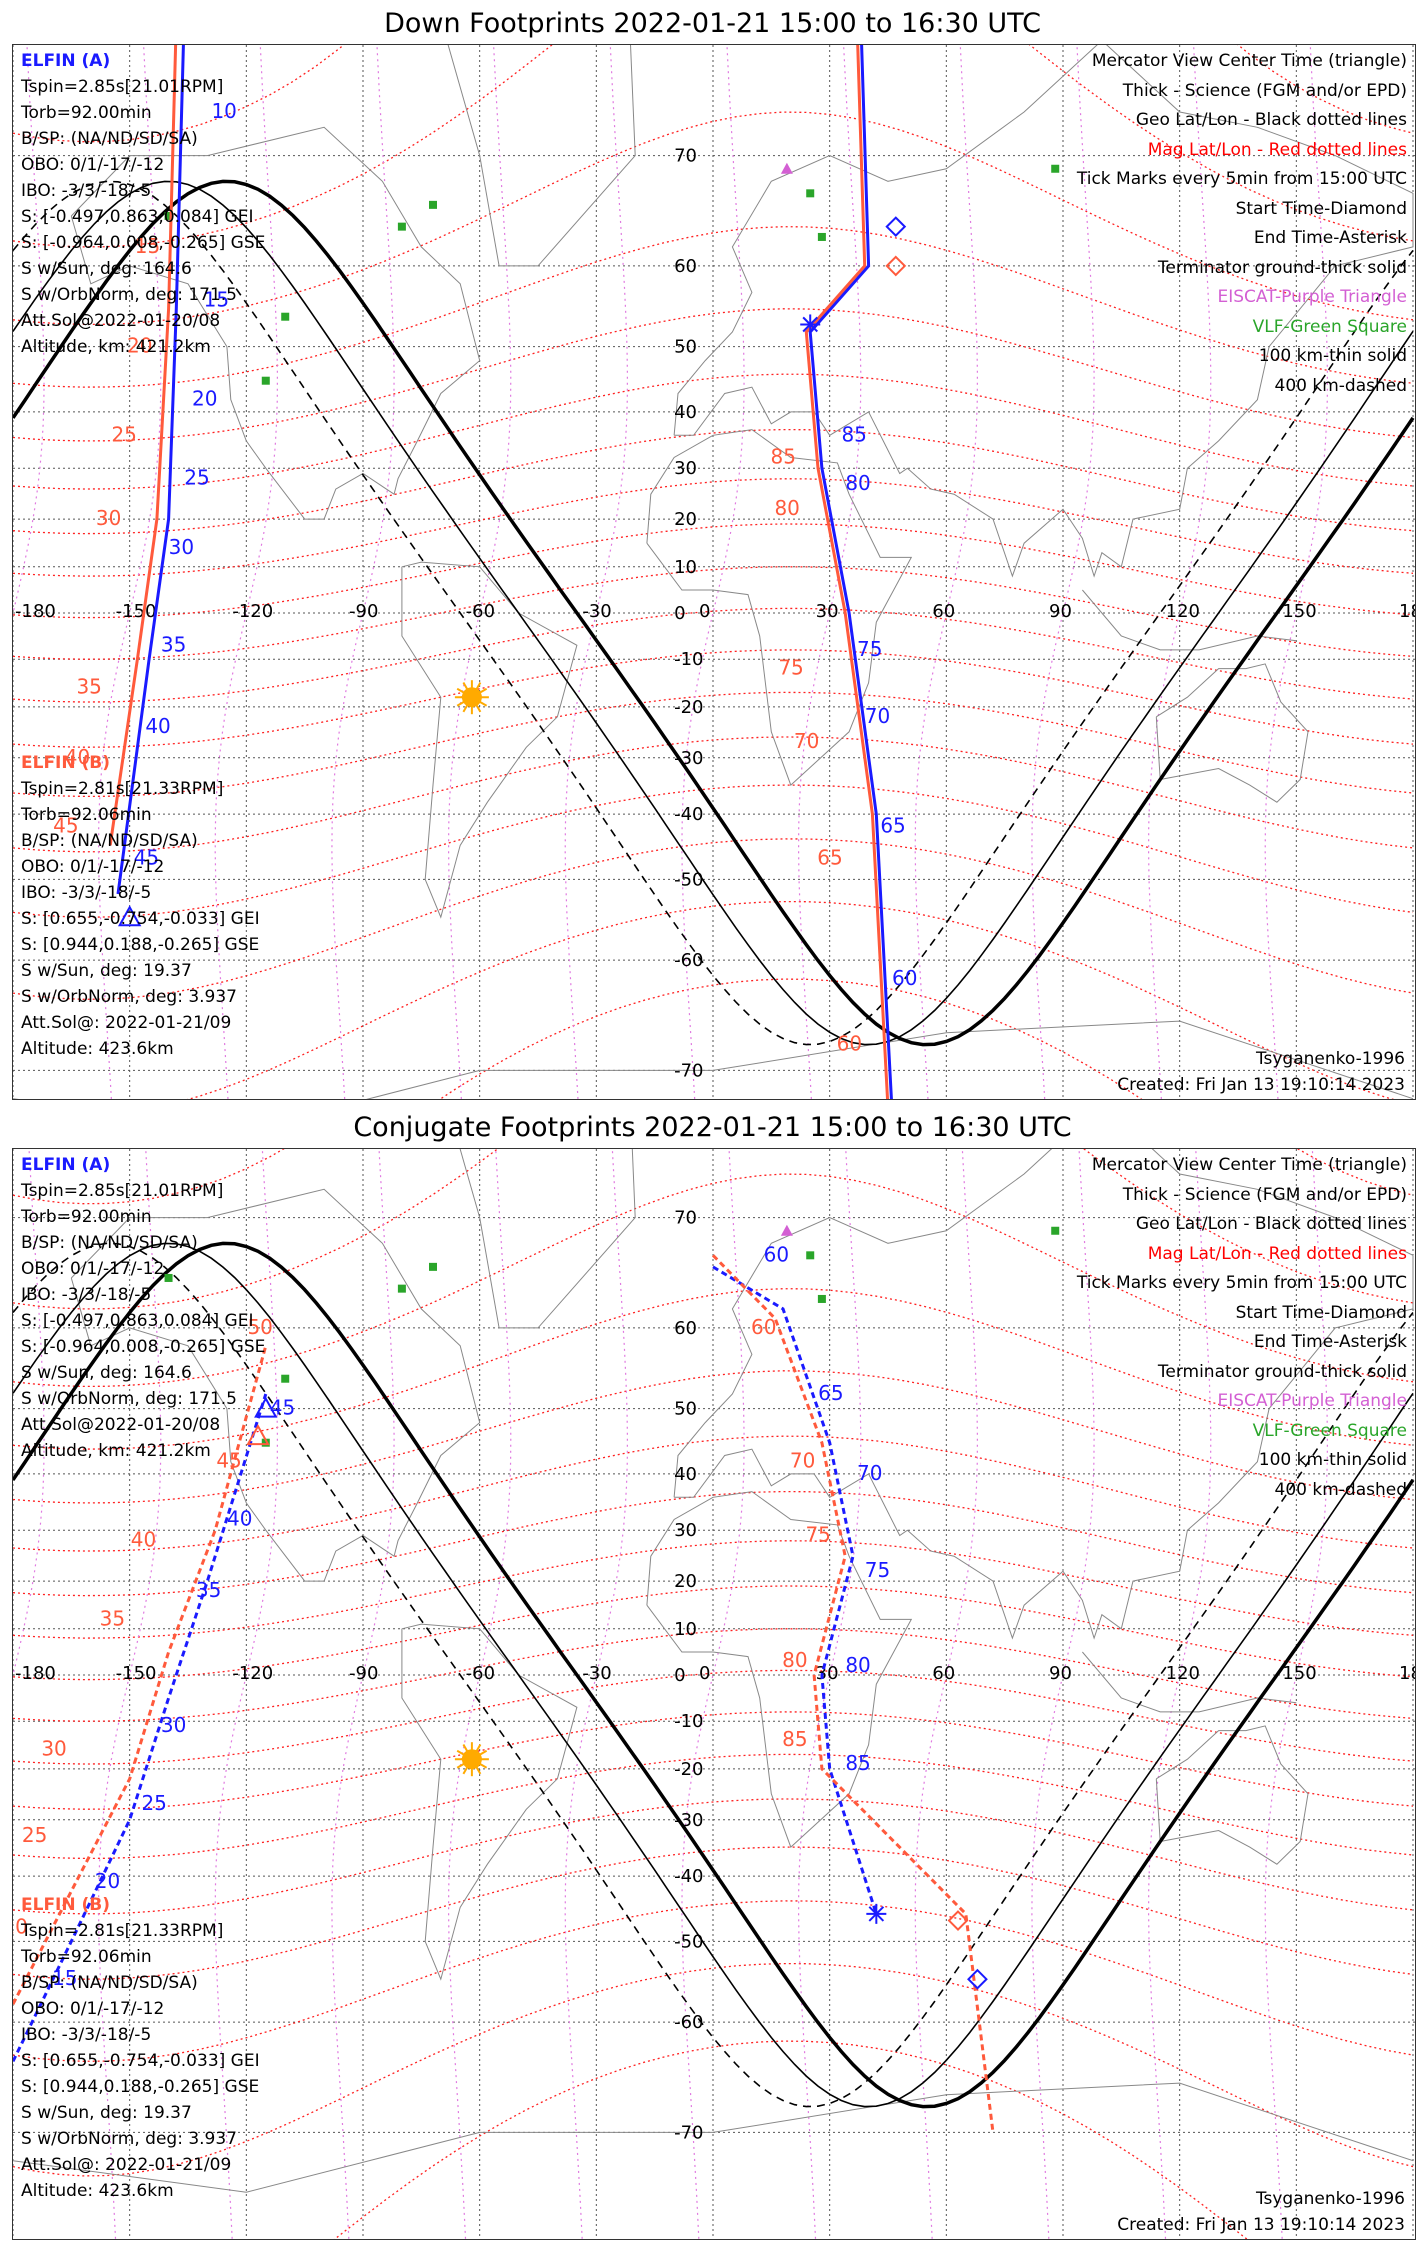  Describe the element at coordinates (795, 1590) in the screenshot. I see `elfin-a-conjugate-east` at that location.